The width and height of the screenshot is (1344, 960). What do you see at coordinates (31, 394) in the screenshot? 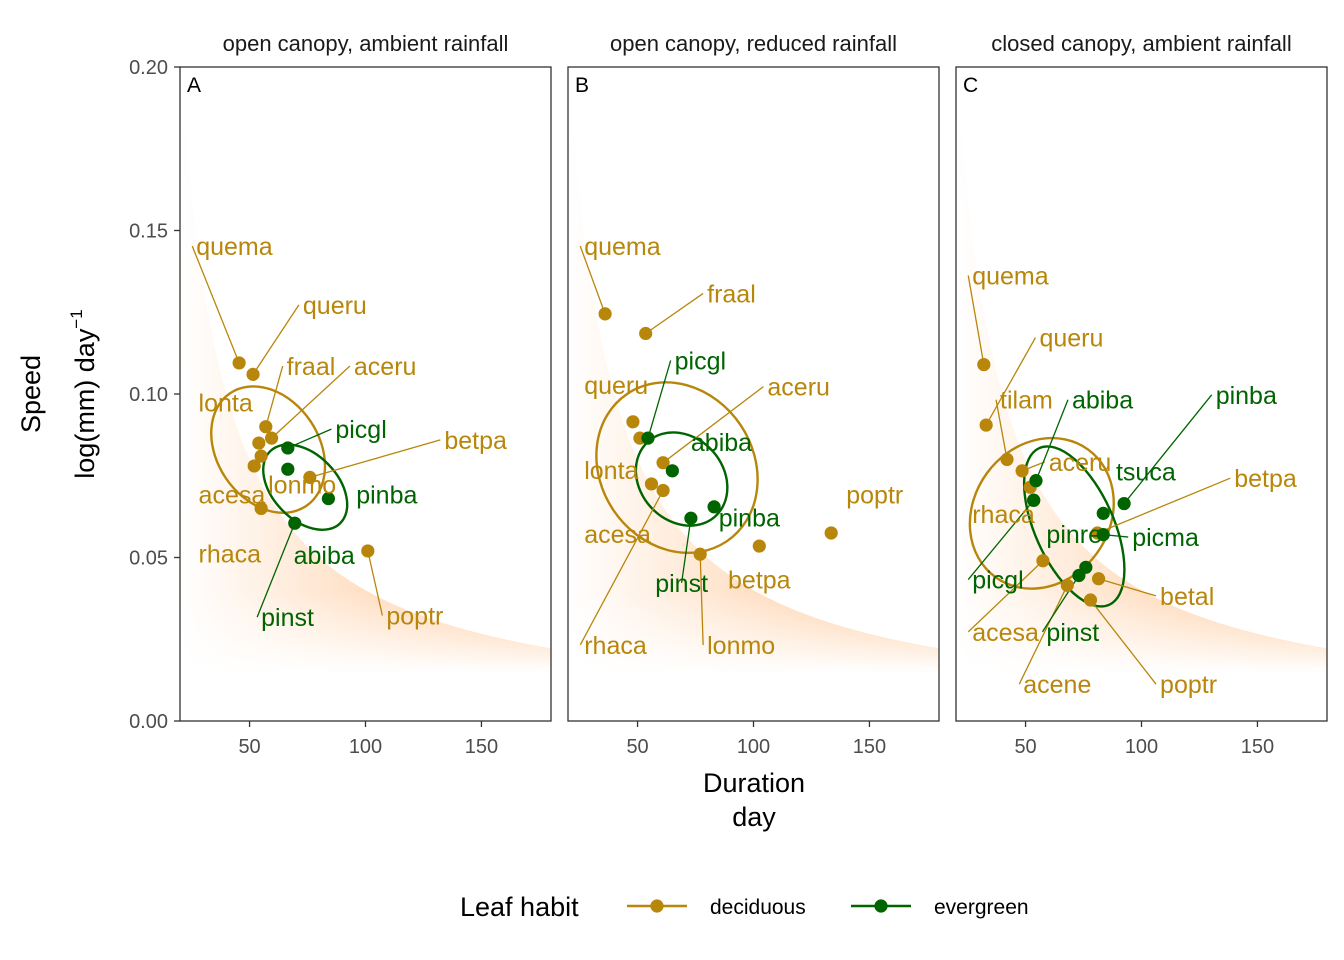
I see `y-axis-title: Speed` at bounding box center [31, 394].